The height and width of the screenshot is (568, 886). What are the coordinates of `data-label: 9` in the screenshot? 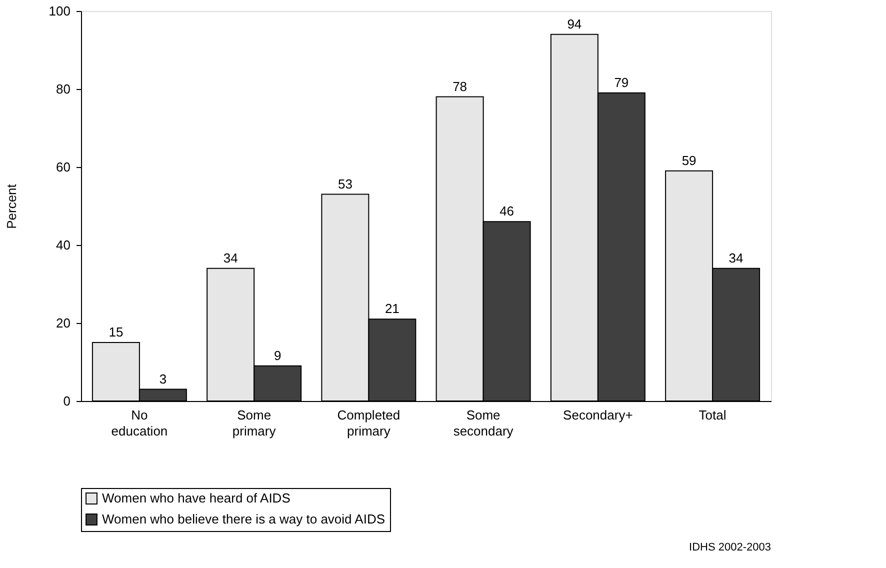 It's located at (278, 355).